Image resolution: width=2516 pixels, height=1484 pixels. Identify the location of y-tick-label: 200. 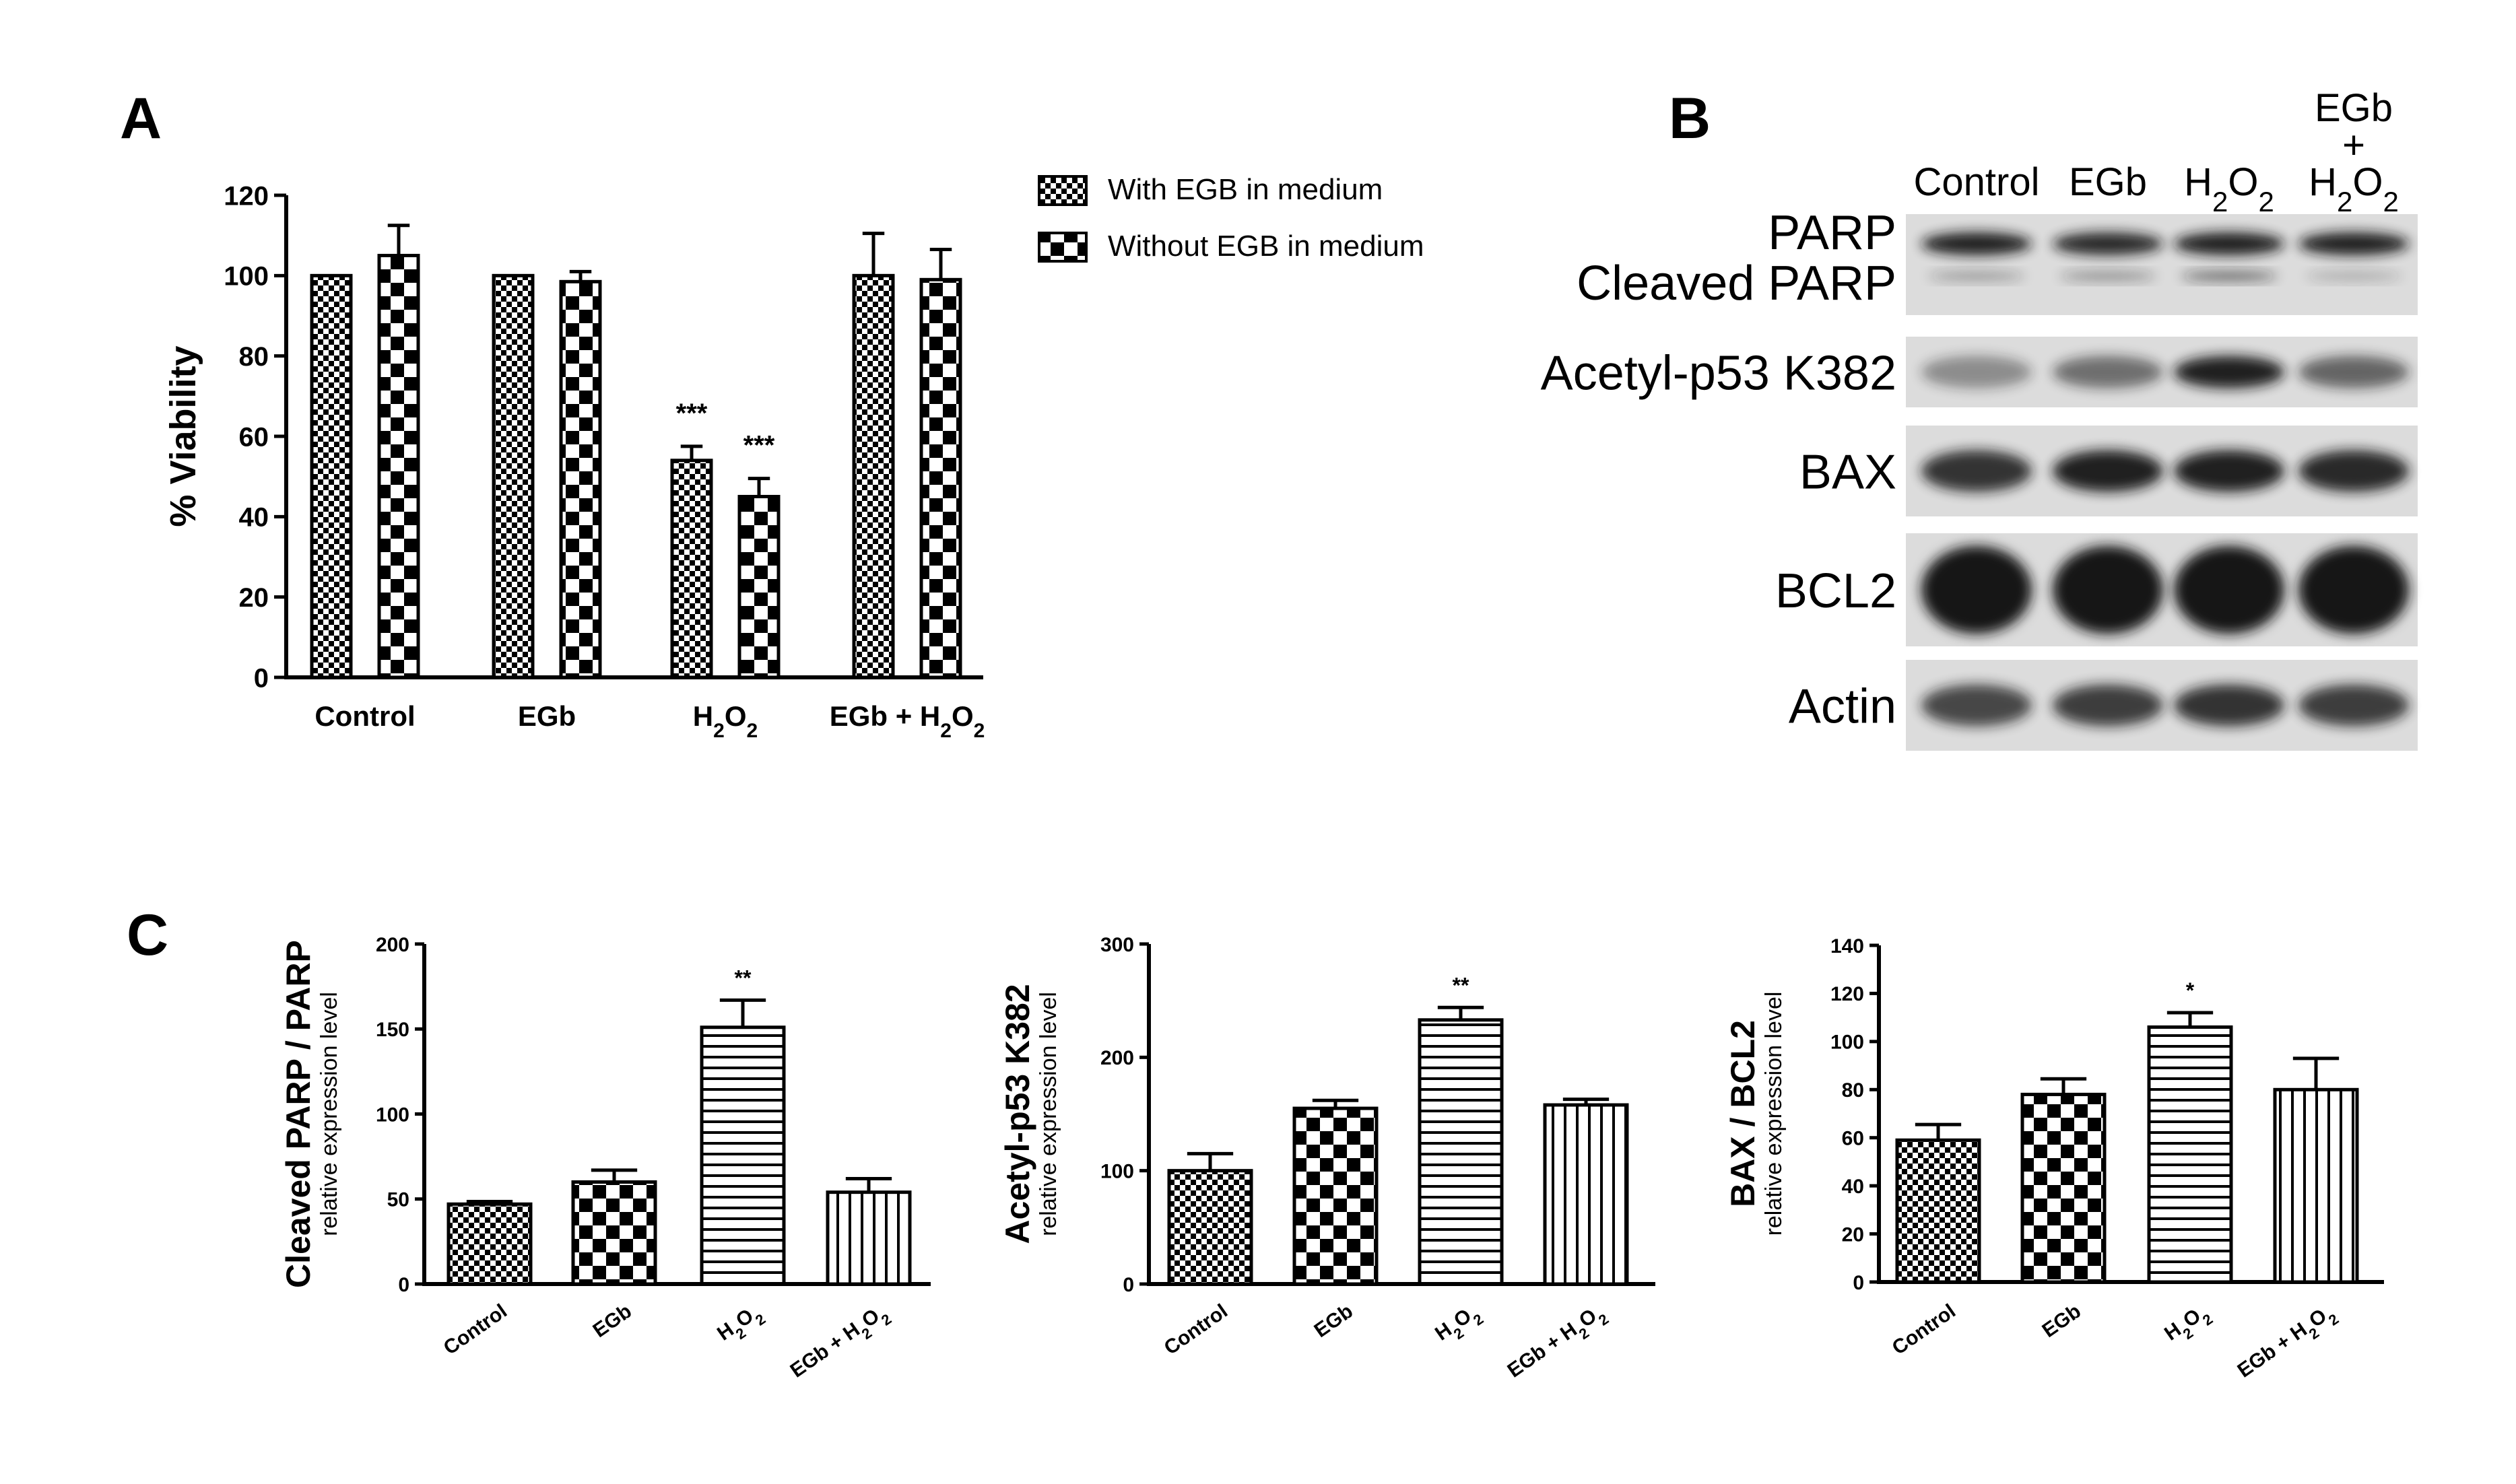
(392, 945).